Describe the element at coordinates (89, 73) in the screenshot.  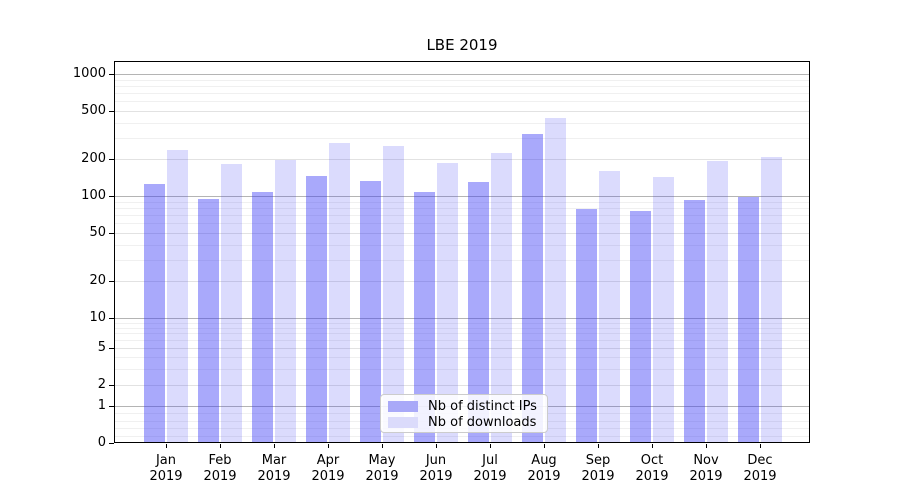
I see `y-tick-label: 1000` at that location.